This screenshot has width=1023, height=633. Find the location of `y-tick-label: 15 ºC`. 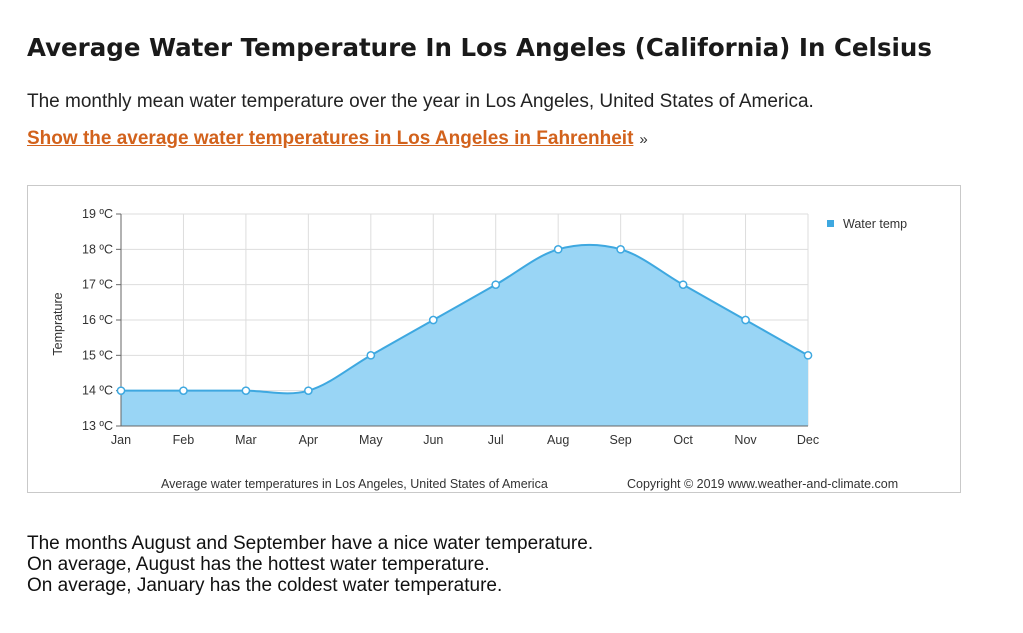

y-tick-label: 15 ºC is located at coordinates (97, 355).